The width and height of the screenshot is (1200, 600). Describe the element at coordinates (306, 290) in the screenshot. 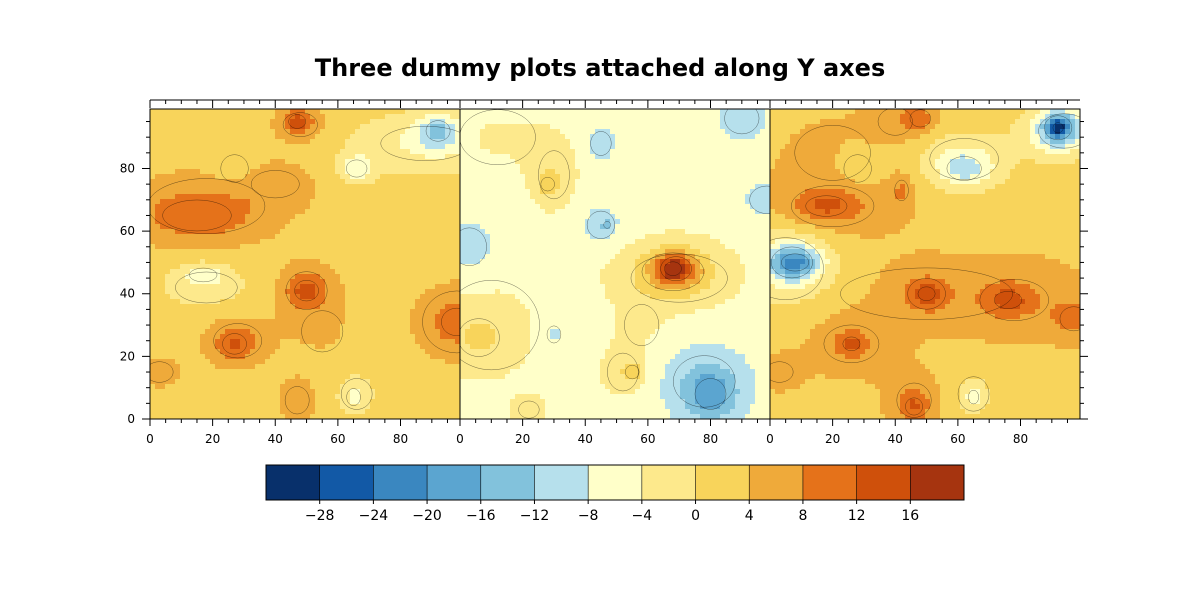

I see `contour-line` at that location.